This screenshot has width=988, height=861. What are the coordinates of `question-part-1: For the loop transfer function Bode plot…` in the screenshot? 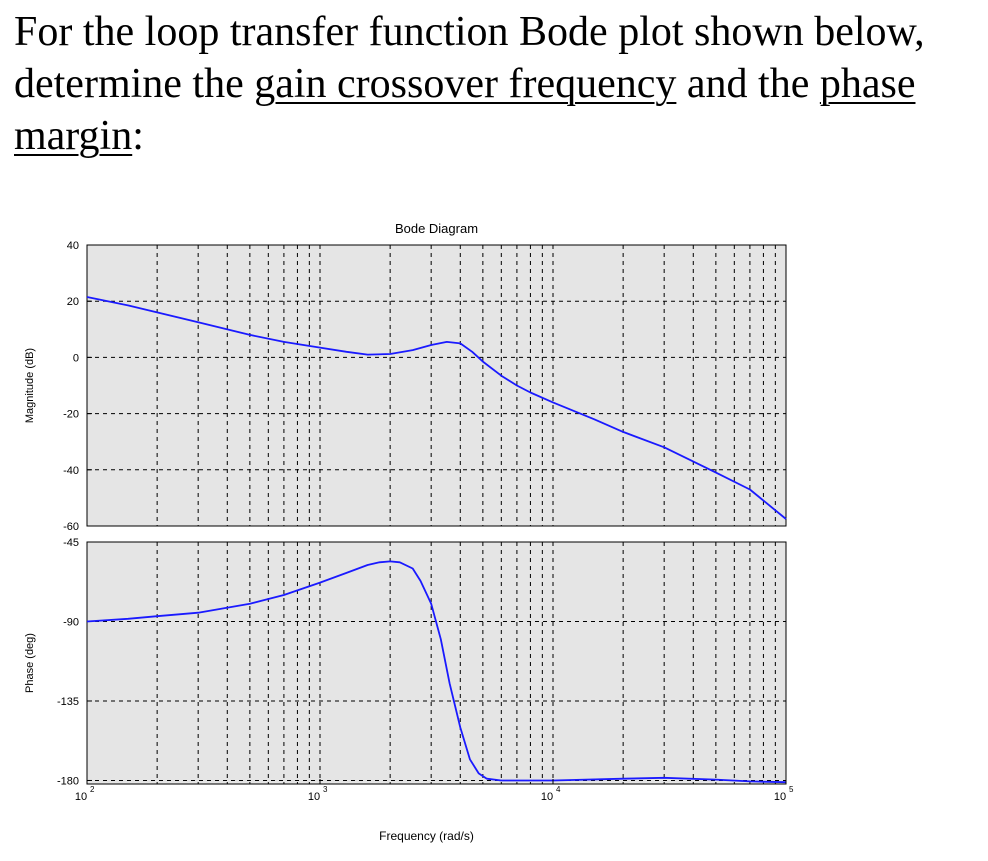 It's located at (469, 58).